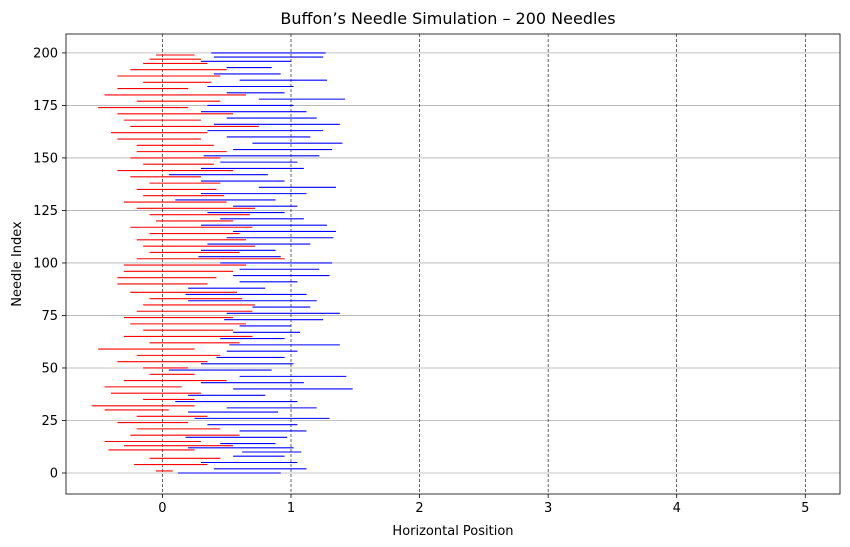 The width and height of the screenshot is (850, 547). Describe the element at coordinates (162, 508) in the screenshot. I see `x-tick-label: 0` at that location.